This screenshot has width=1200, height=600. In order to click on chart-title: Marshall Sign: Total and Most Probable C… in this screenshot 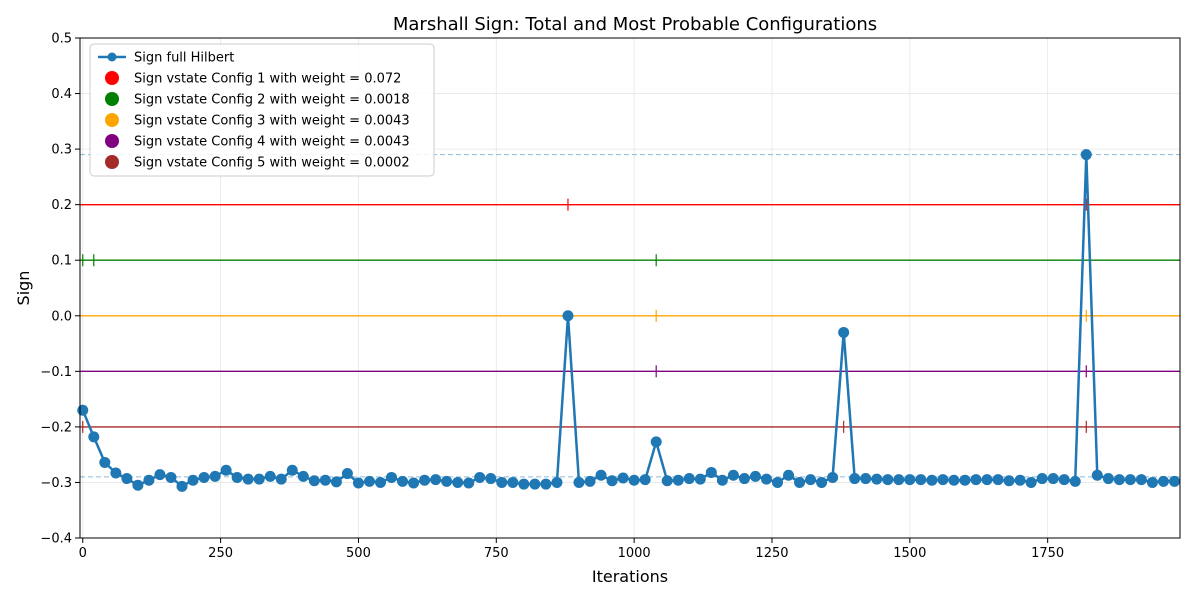, I will do `click(635, 24)`.